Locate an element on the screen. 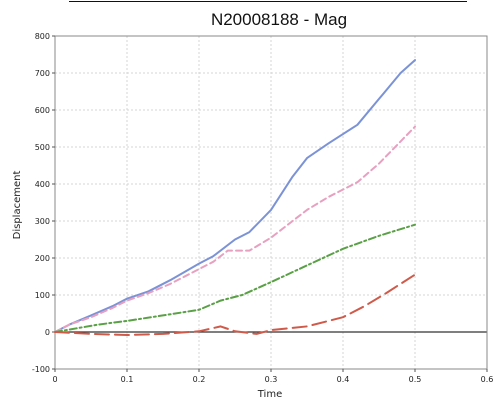 Image resolution: width=493 pixels, height=401 pixels. chart-title: N20008188 - Mag is located at coordinates (279, 19).